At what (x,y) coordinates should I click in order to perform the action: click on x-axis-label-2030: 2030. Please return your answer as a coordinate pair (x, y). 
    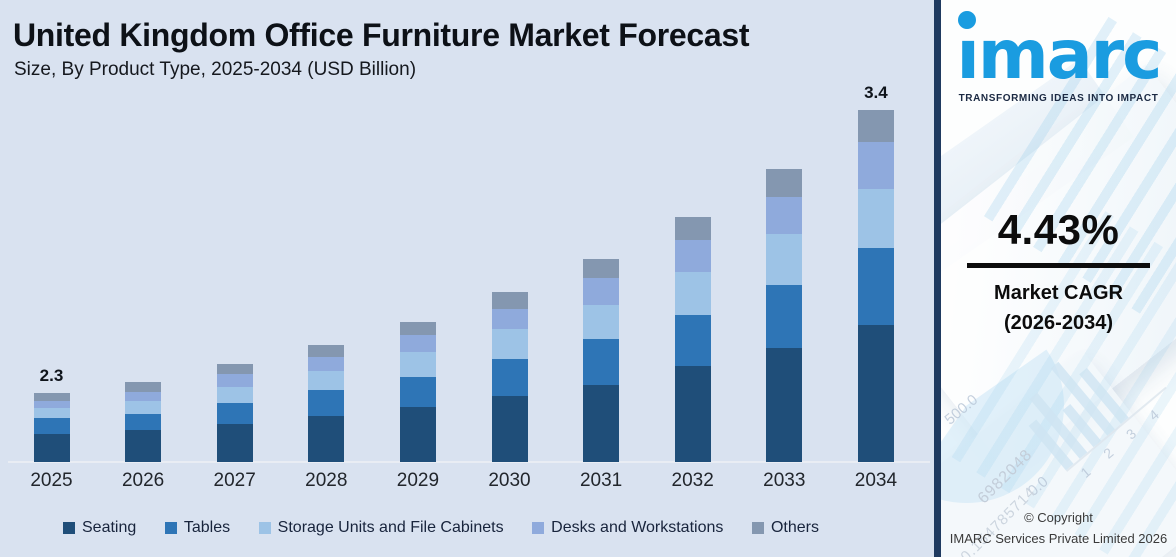
    Looking at the image, I should click on (509, 480).